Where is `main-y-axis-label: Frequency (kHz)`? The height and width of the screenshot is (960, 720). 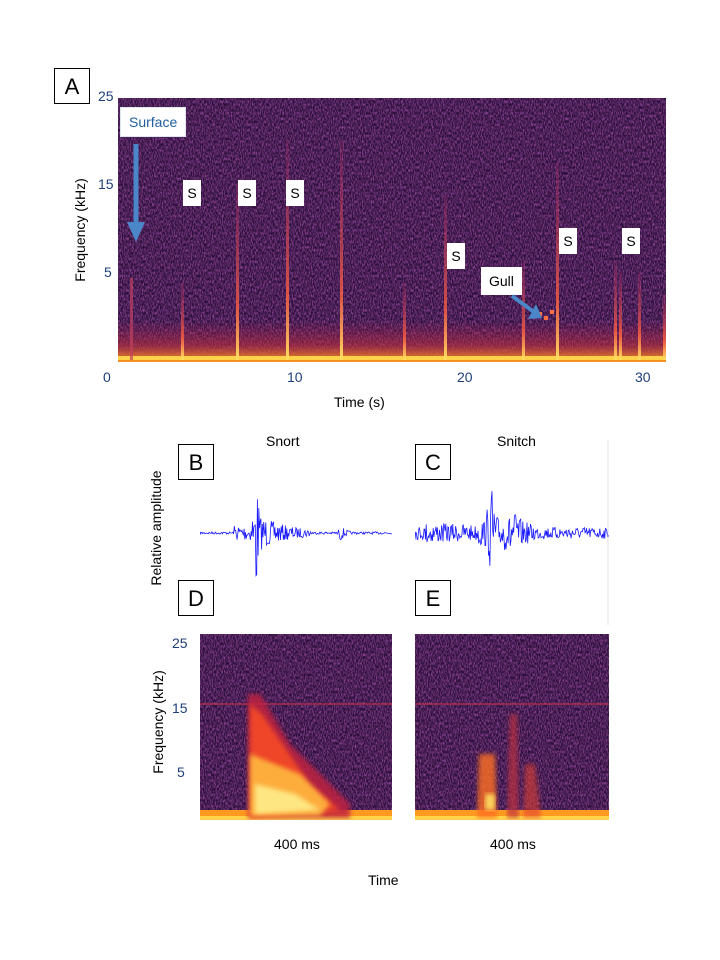
main-y-axis-label: Frequency (kHz) is located at coordinates (80, 230).